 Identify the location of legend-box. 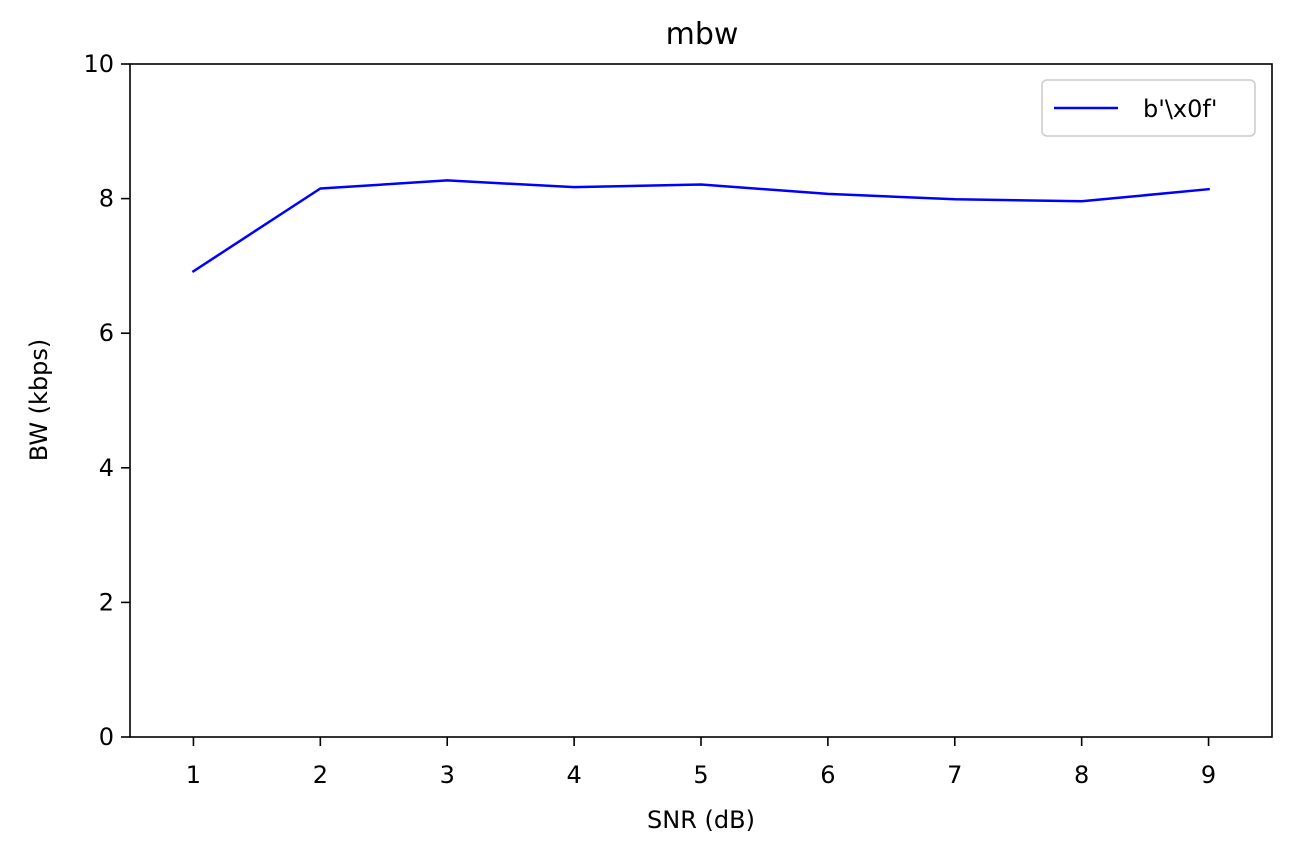
(1148, 108).